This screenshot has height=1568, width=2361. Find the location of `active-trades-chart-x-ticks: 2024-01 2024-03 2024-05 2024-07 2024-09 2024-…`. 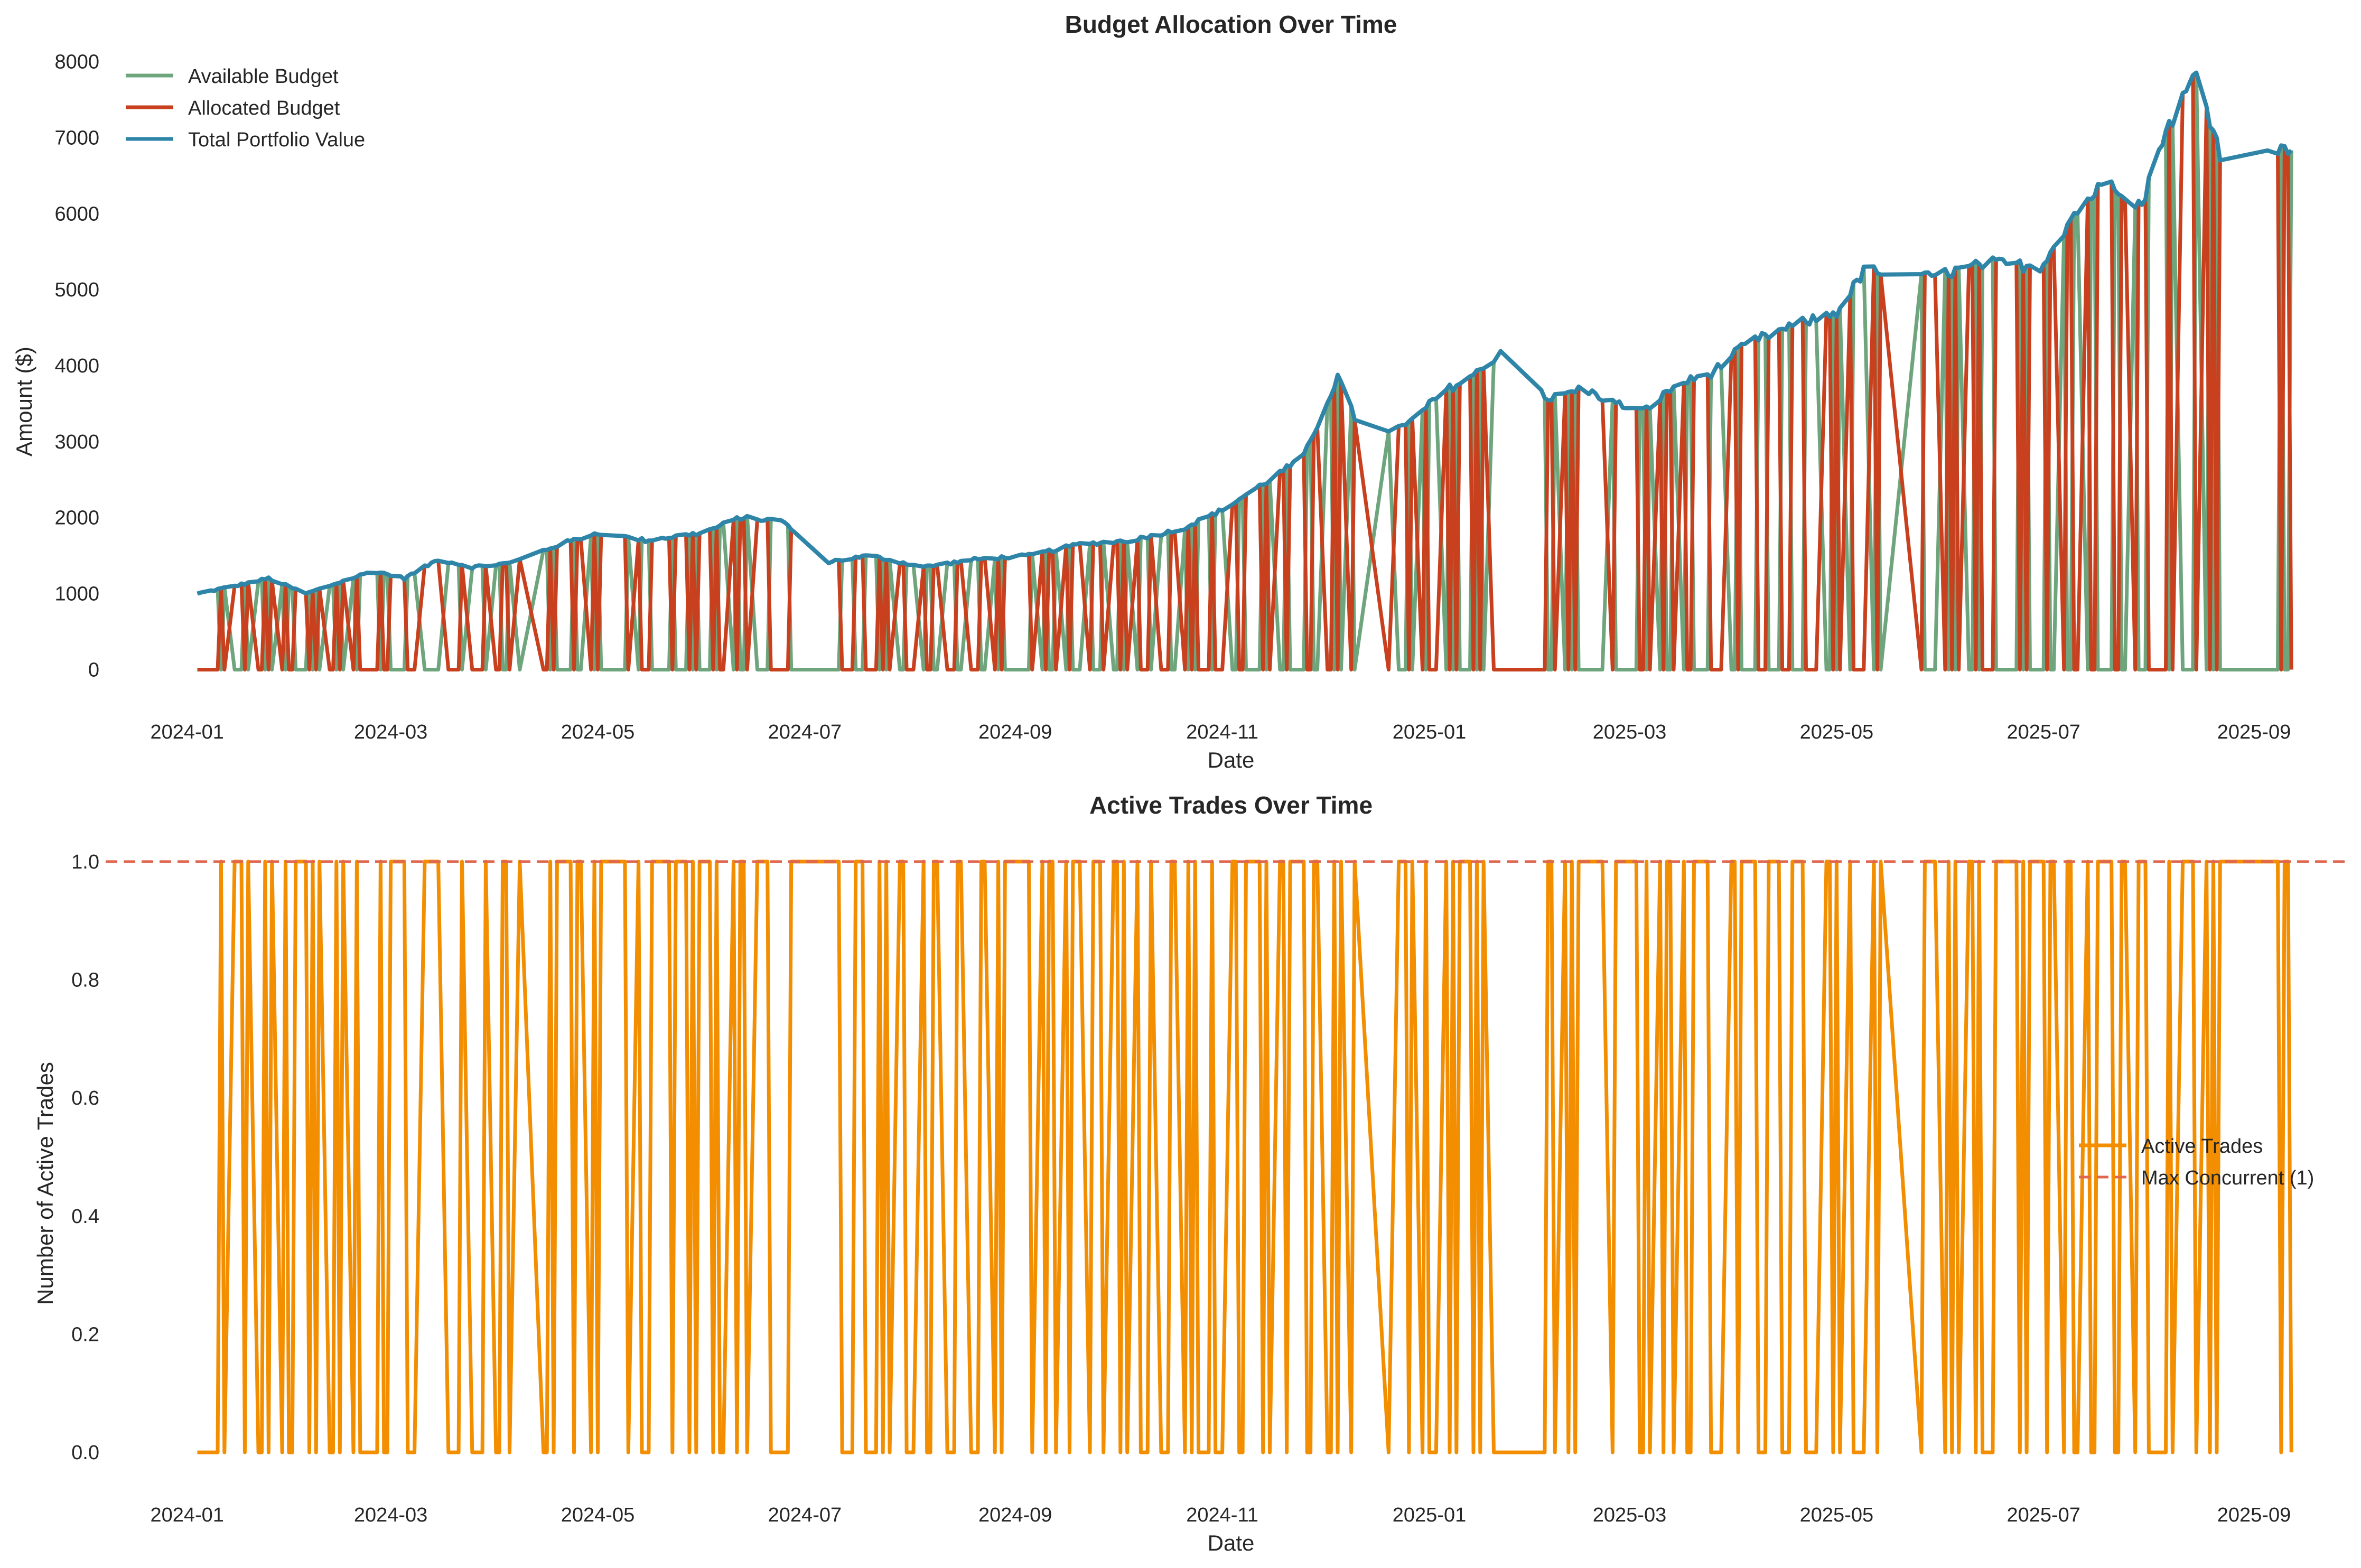

active-trades-chart-x-ticks: 2024-01 2024-03 2024-05 2024-07 2024-09 2024-… is located at coordinates (1220, 1515).